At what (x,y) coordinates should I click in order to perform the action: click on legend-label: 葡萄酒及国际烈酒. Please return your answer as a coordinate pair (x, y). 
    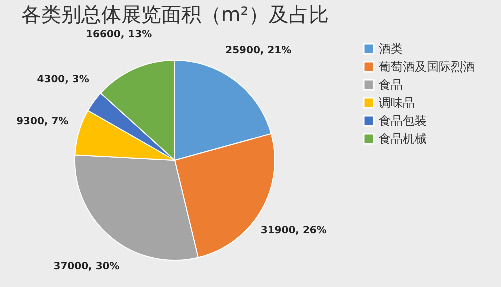
    Looking at the image, I should click on (427, 67).